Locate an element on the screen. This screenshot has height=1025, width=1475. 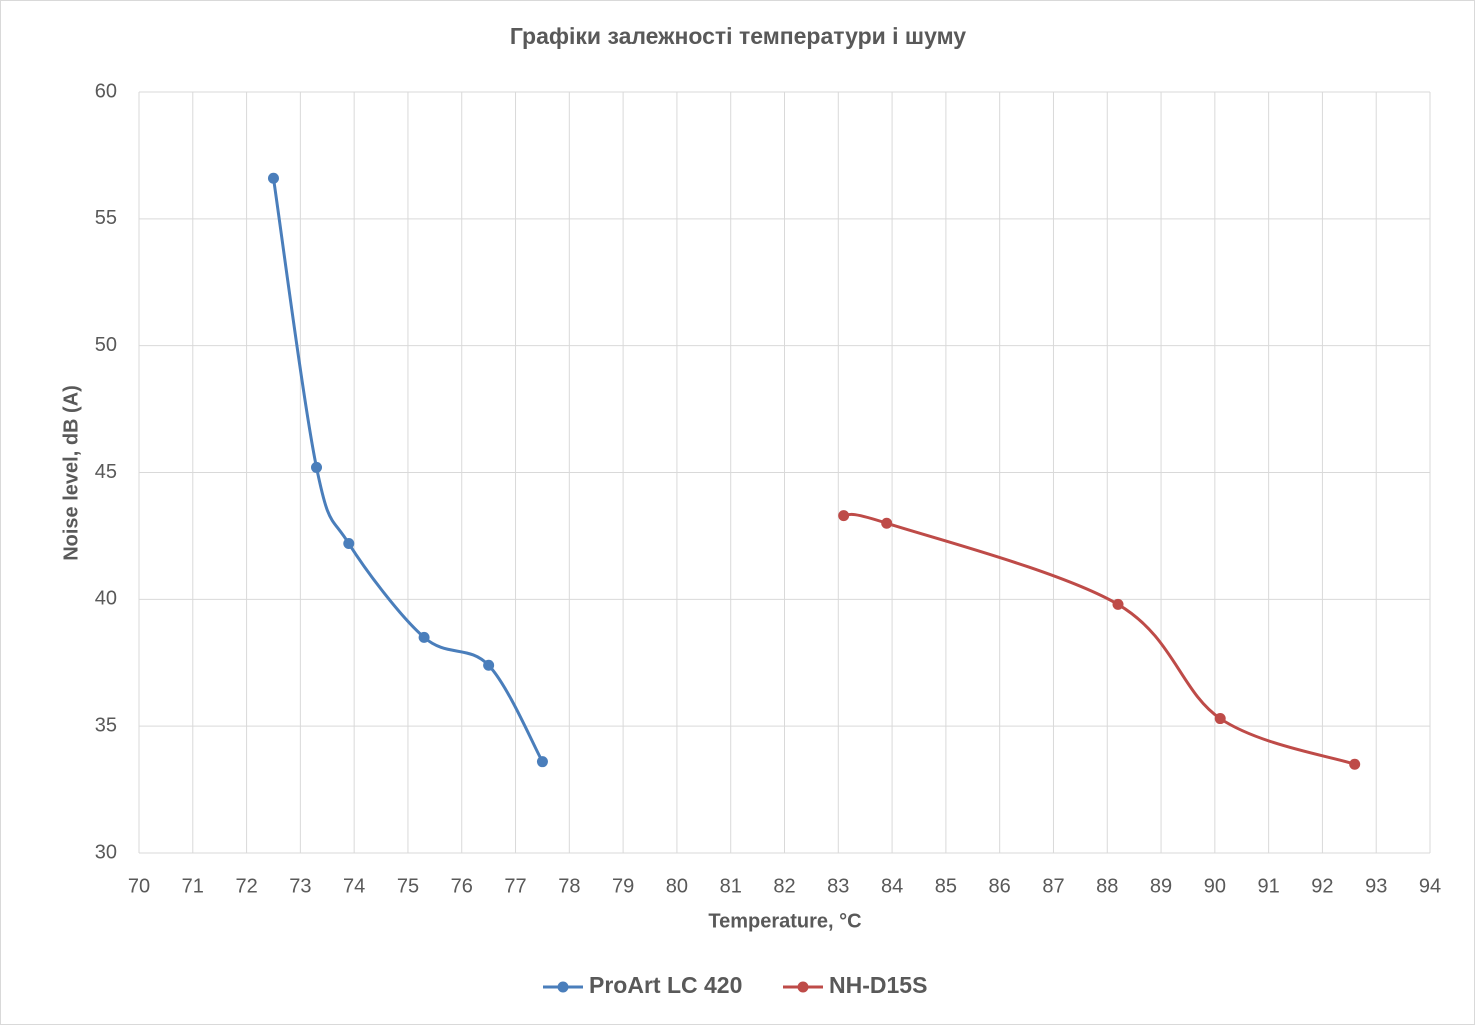
x-tick-label: 89 is located at coordinates (1161, 886).